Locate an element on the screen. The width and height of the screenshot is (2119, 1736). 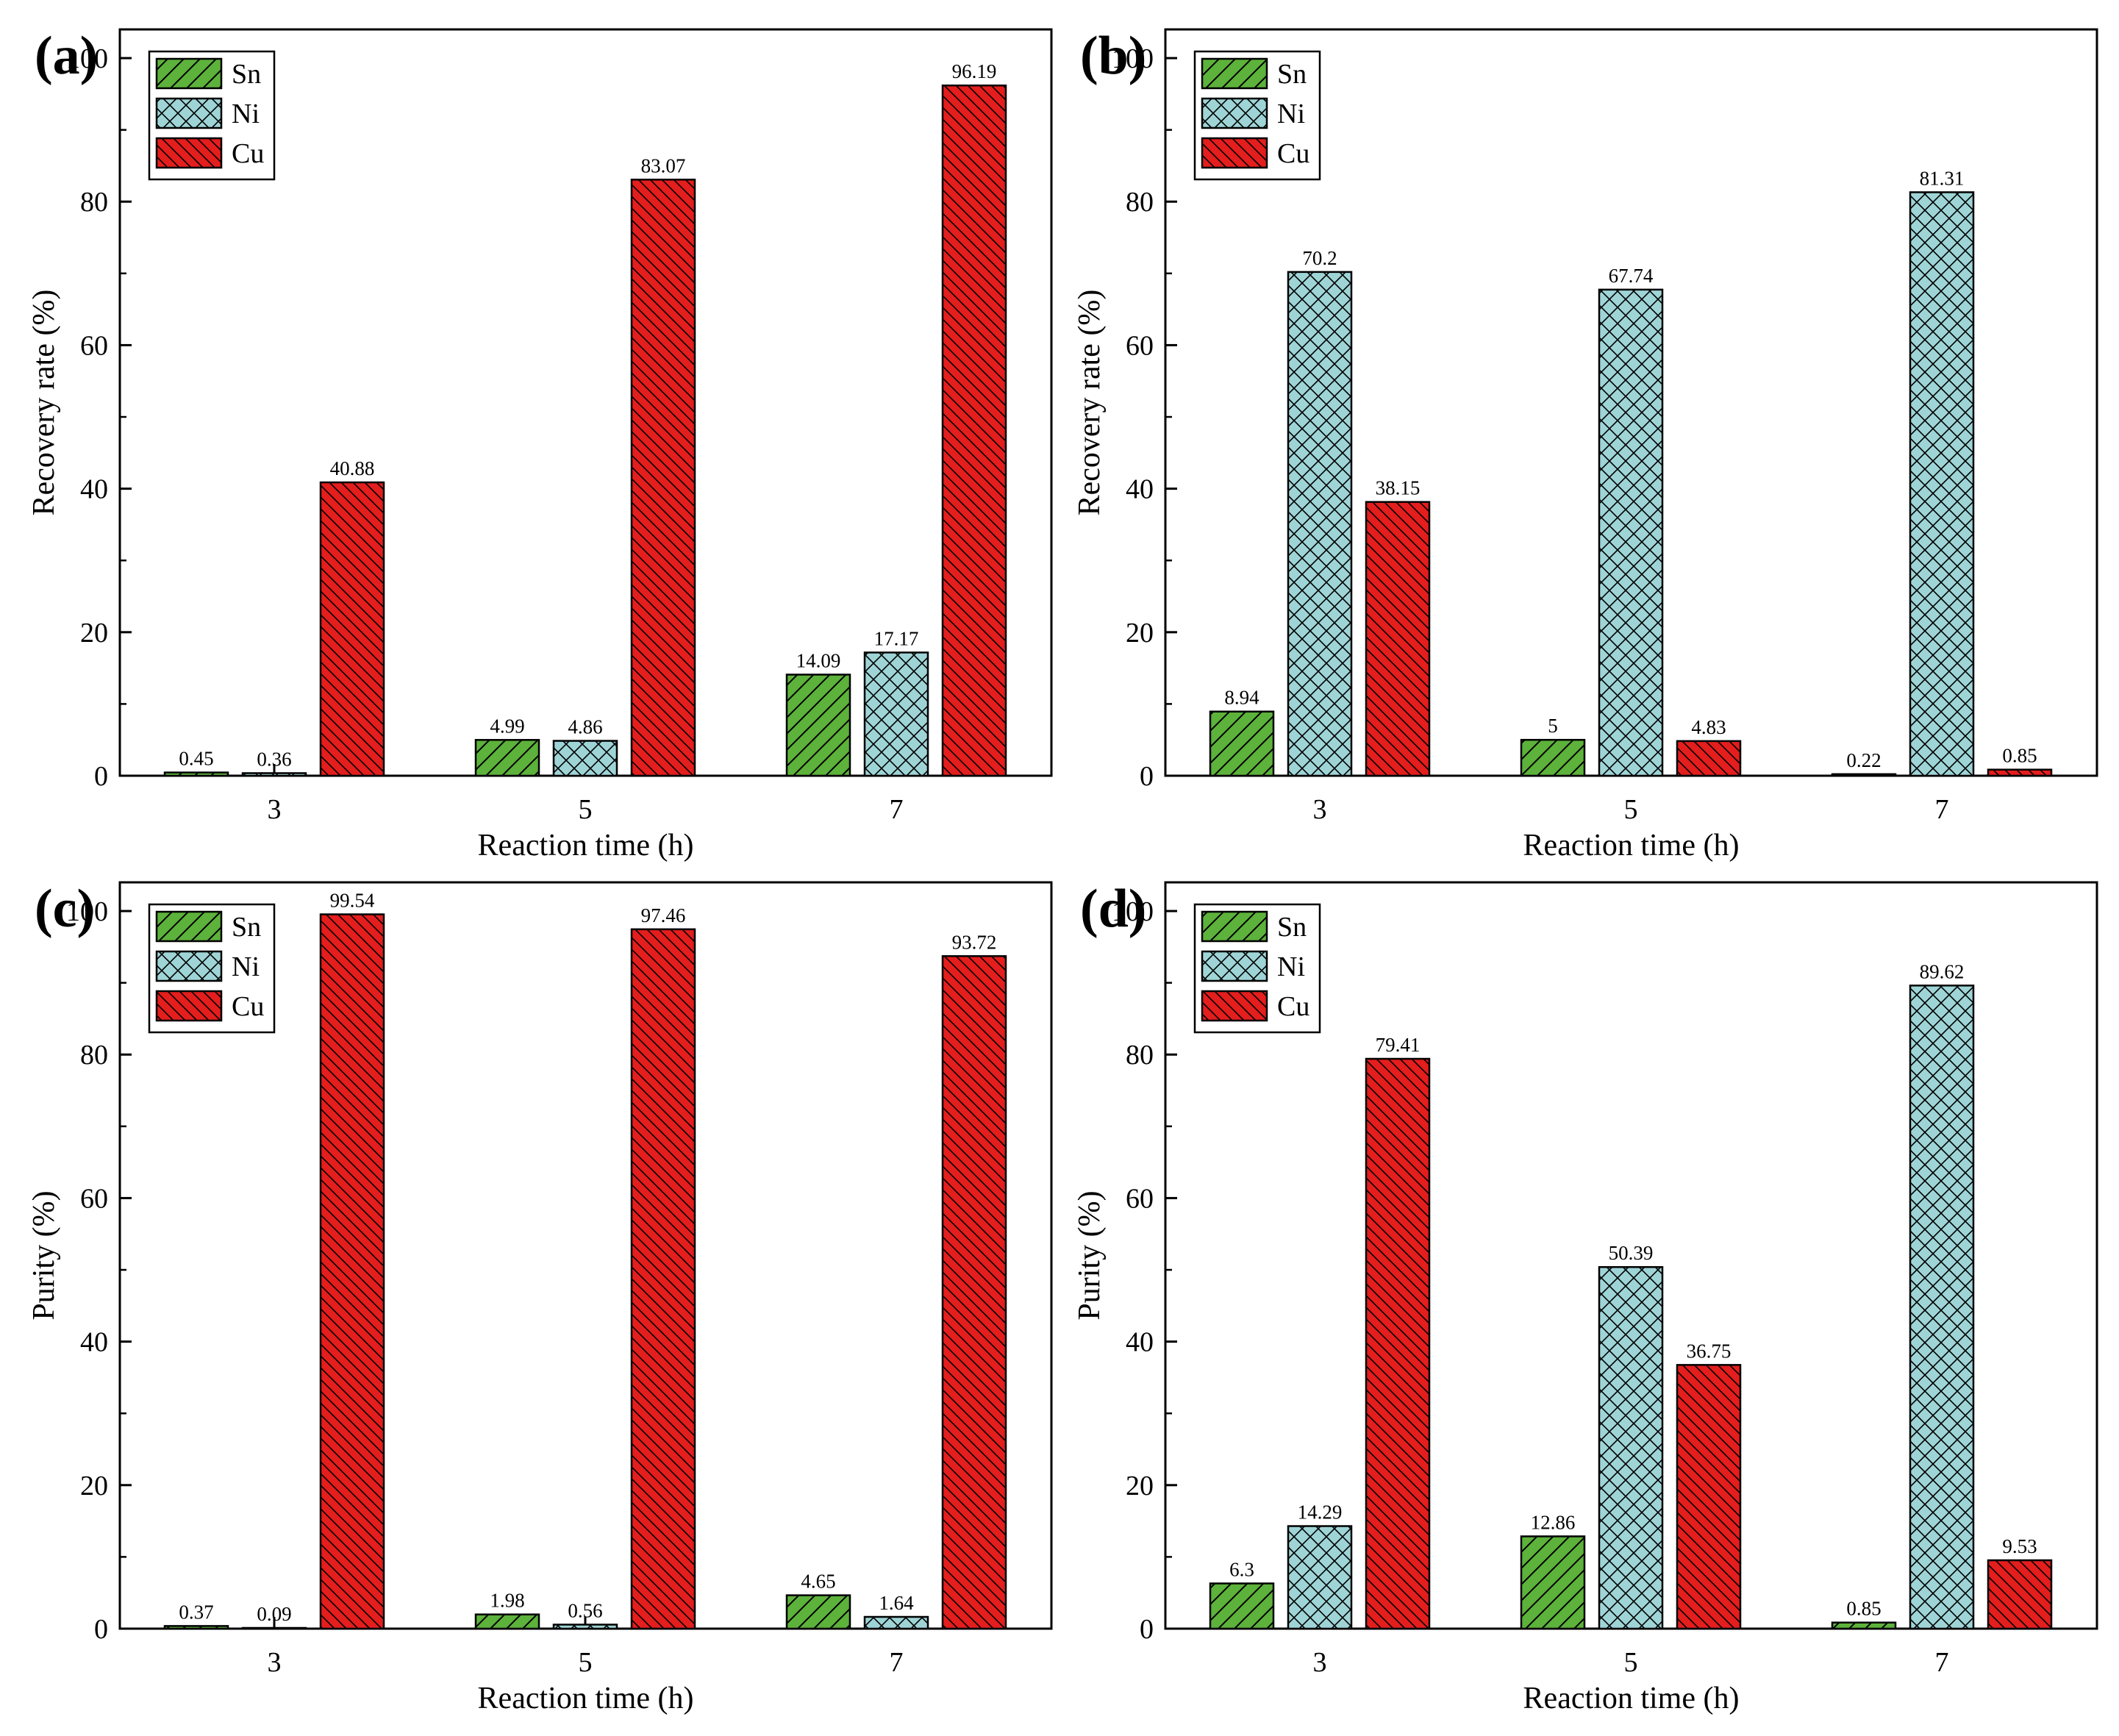
data-label-sn: 5 is located at coordinates (1553, 726).